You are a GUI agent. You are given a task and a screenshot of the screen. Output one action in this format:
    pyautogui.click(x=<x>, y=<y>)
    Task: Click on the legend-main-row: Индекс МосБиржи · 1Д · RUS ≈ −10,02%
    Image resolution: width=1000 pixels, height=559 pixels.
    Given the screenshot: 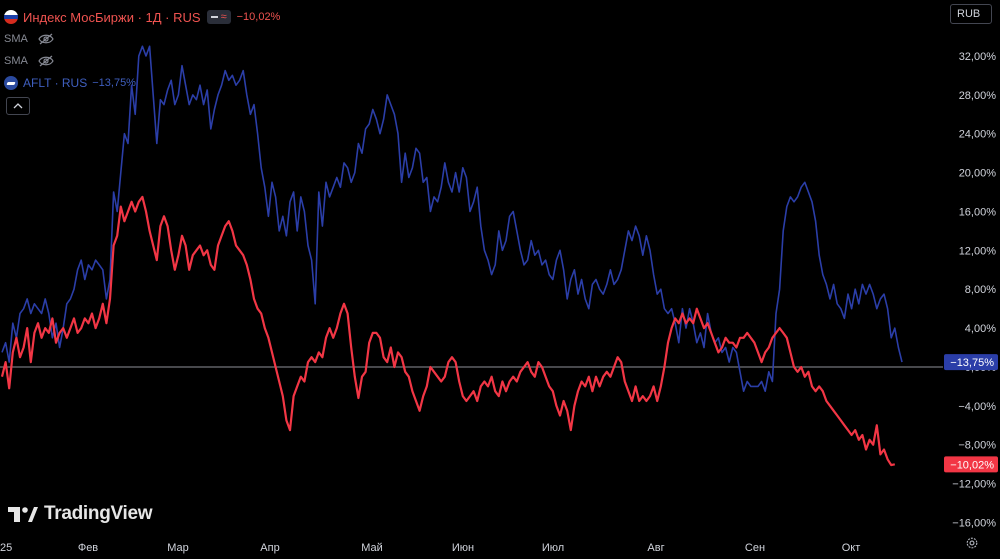 What is the action you would take?
    pyautogui.click(x=142, y=17)
    